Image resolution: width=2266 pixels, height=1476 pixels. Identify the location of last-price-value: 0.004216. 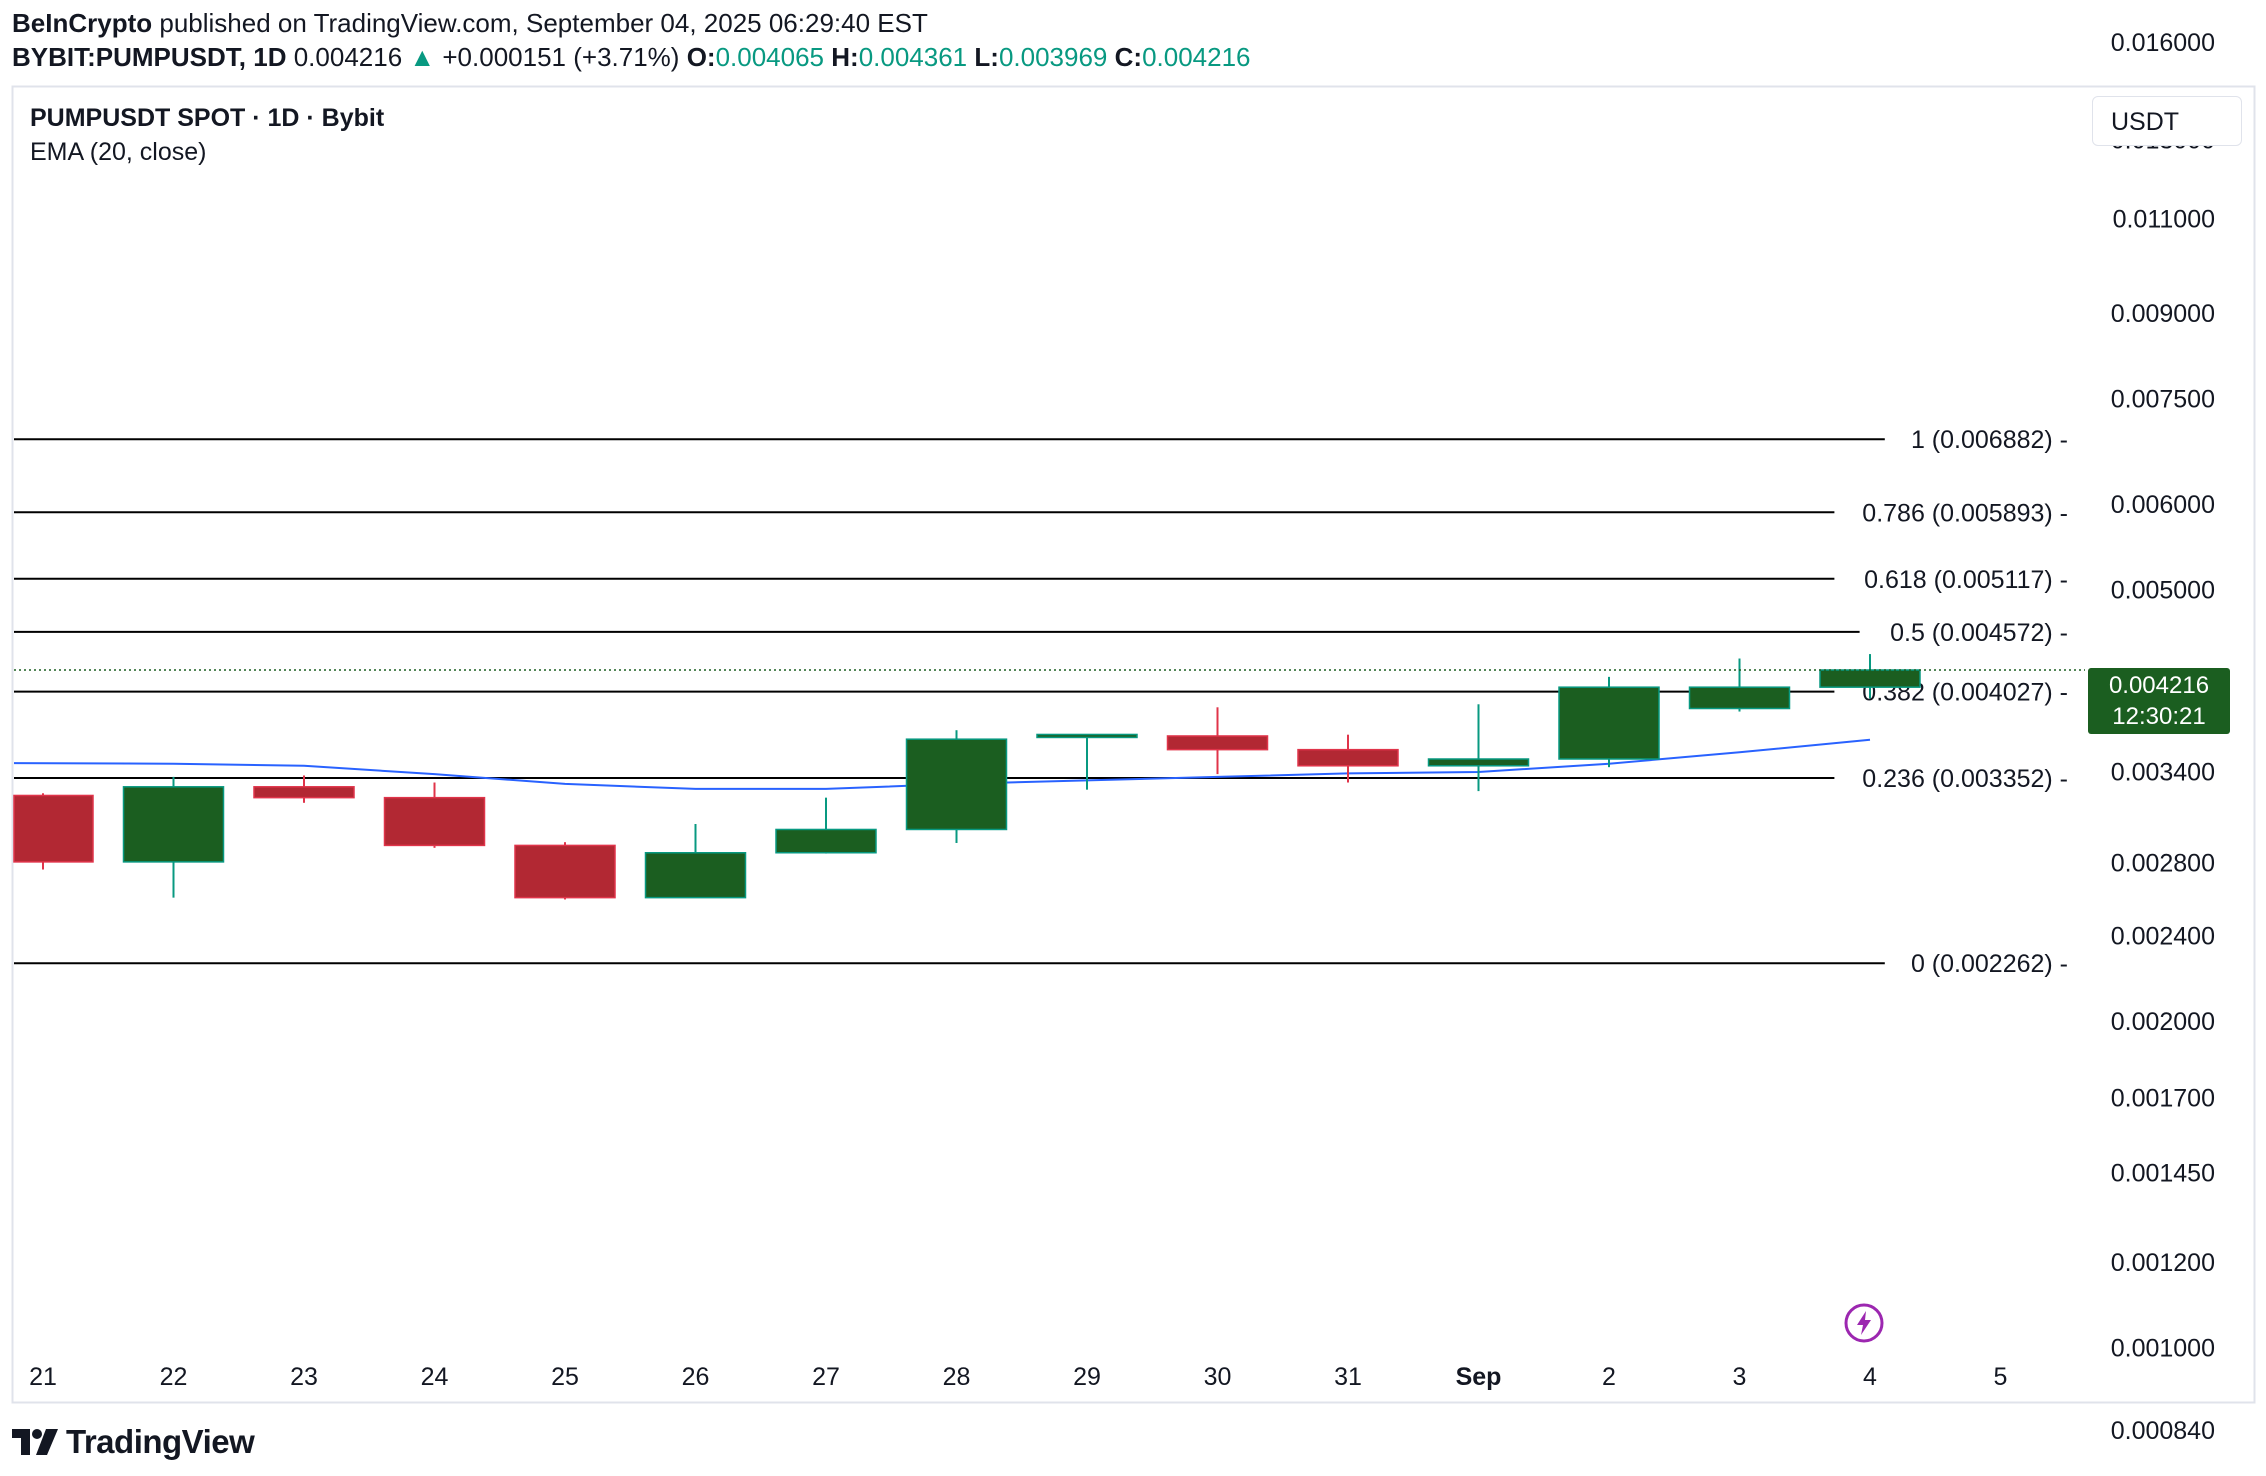
(2159, 685).